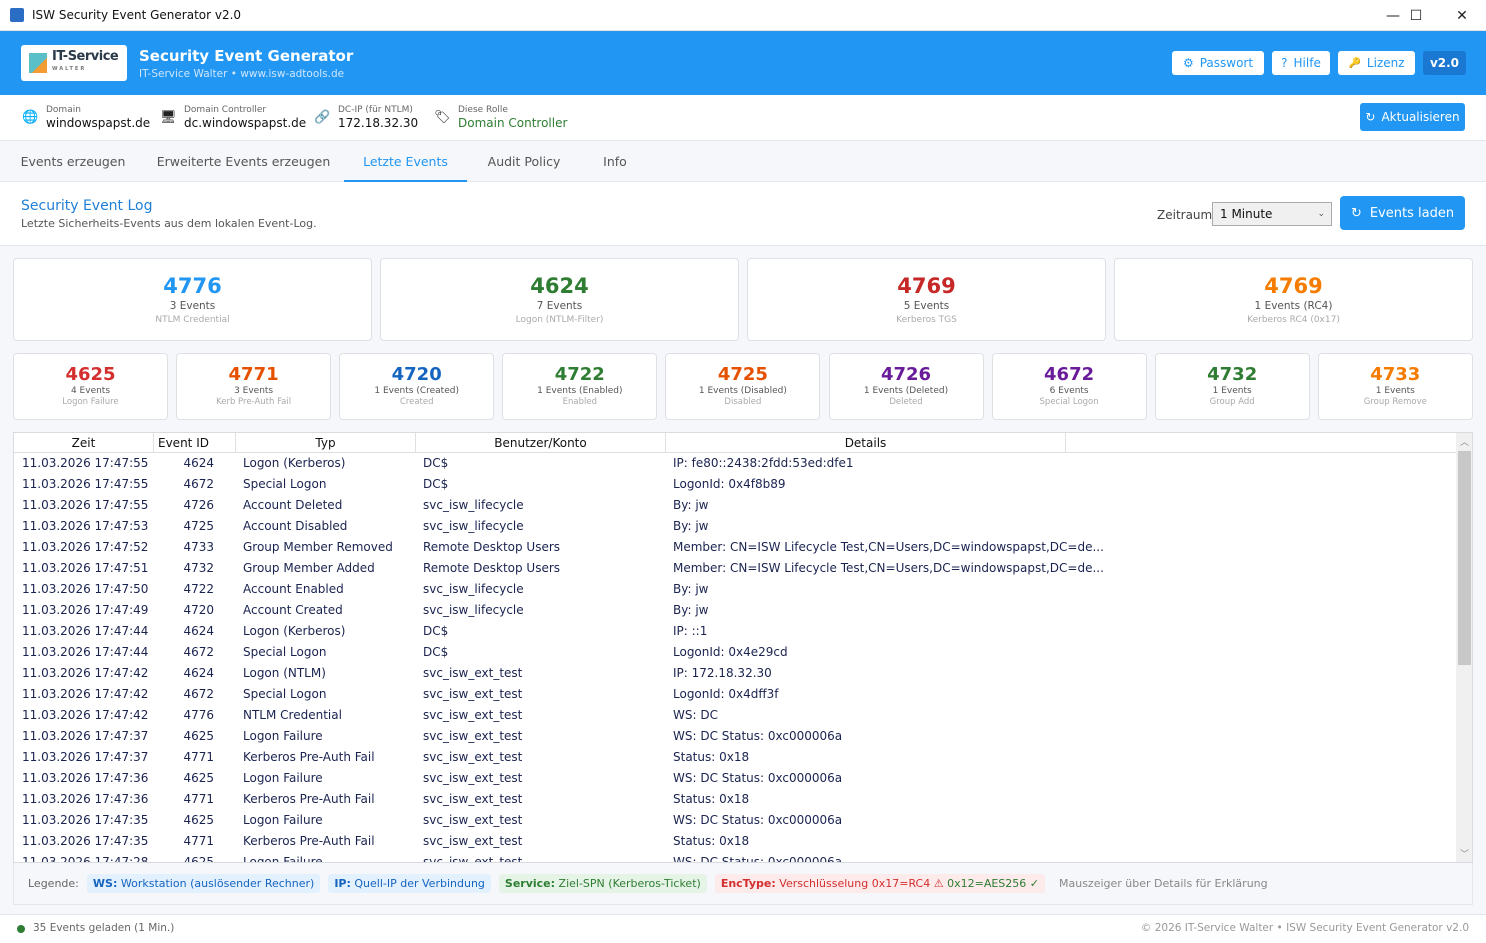 The image size is (1486, 943). I want to click on summary-card-4672: 4672 6 Events Special Logon, so click(1069, 386).